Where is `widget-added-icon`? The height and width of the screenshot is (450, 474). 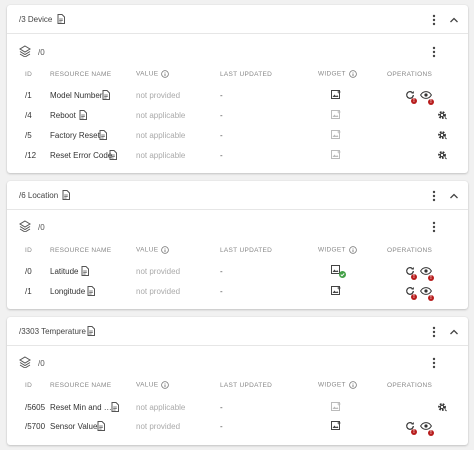 widget-added-icon is located at coordinates (339, 272).